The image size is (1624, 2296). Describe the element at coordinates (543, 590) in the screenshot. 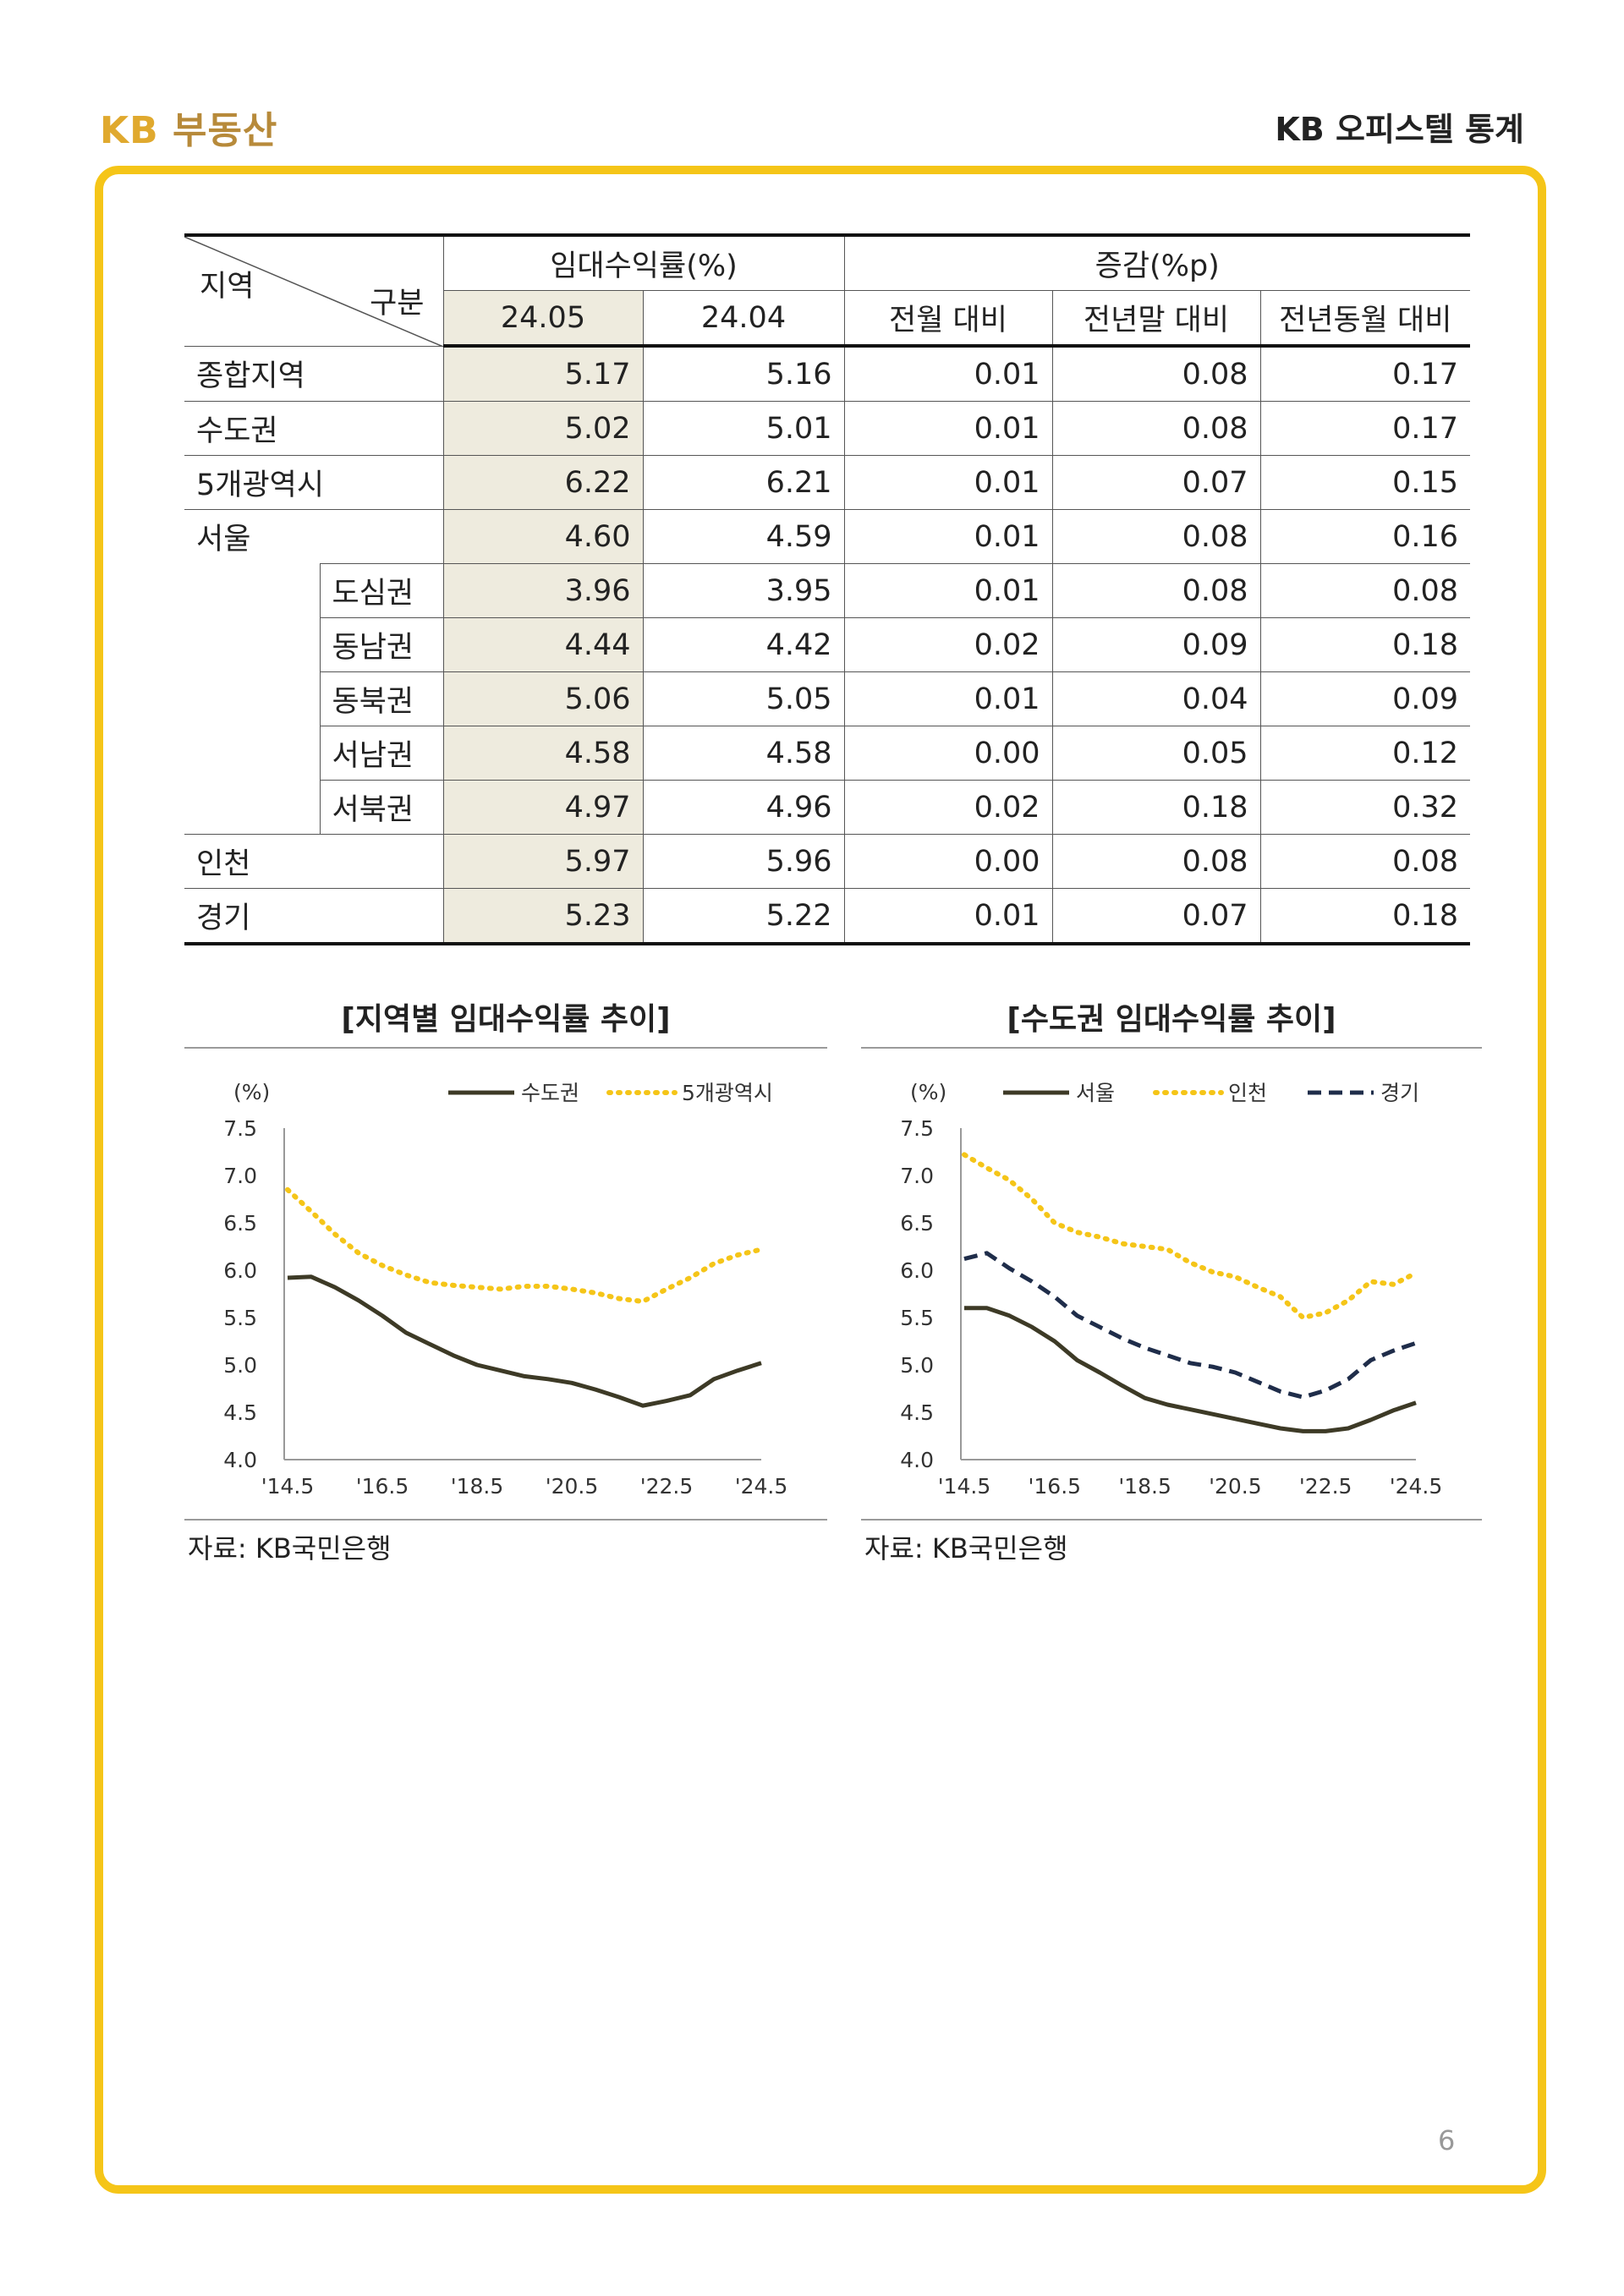

I see `value-cell: 3.96` at that location.